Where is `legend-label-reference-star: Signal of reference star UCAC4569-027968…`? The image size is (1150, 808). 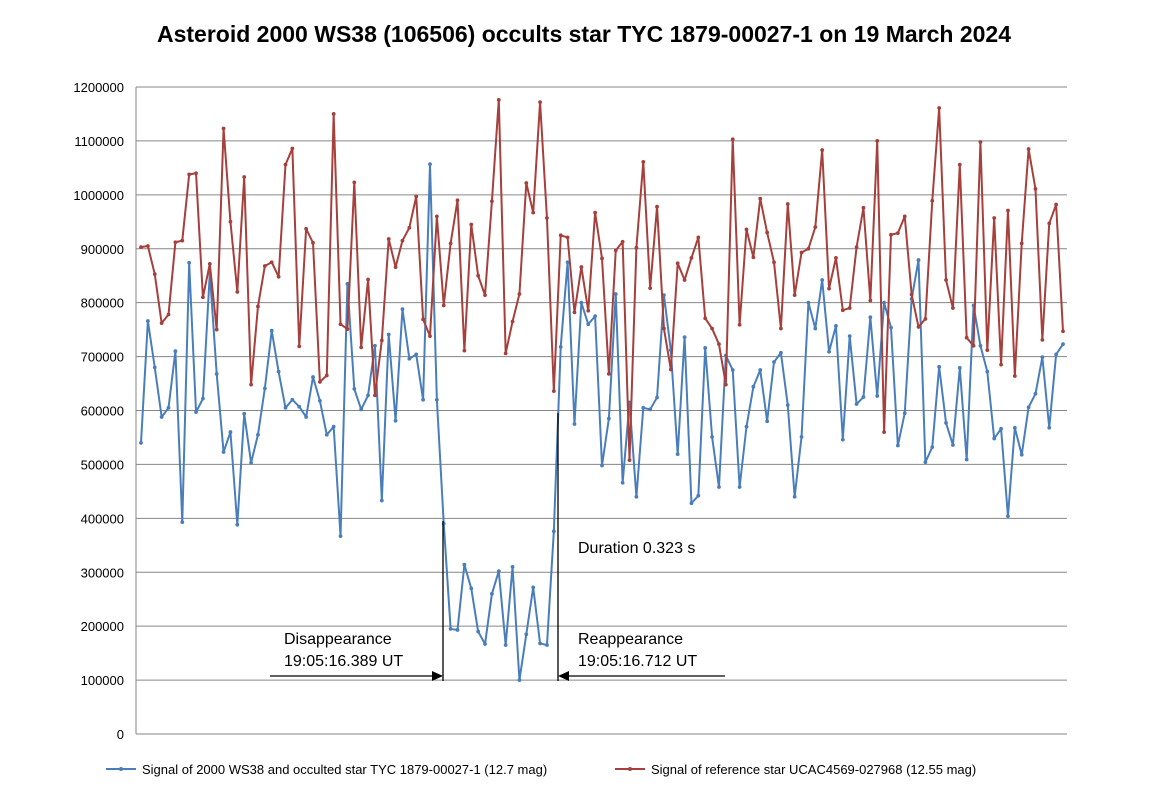 legend-label-reference-star: Signal of reference star UCAC4569-027968… is located at coordinates (813, 769).